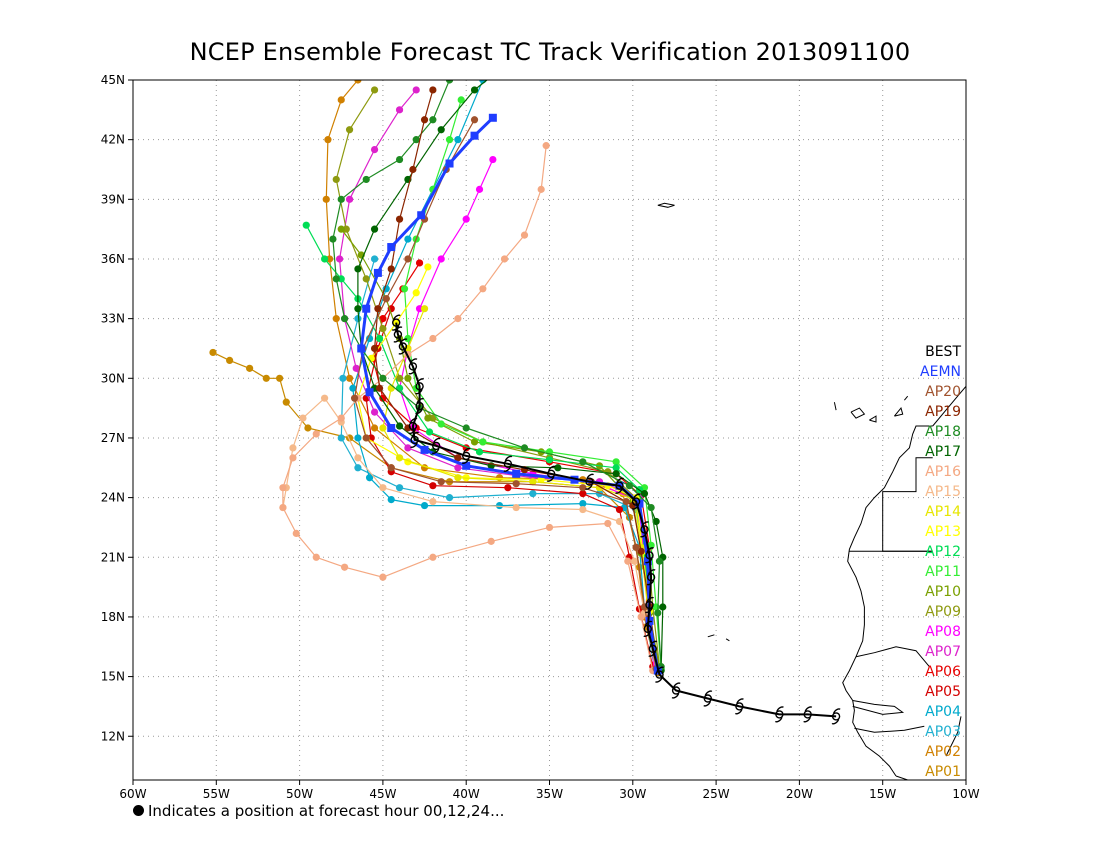 Image resolution: width=1100 pixels, height=850 pixels. What do you see at coordinates (113, 438) in the screenshot?
I see `y-tick-label: 27N` at bounding box center [113, 438].